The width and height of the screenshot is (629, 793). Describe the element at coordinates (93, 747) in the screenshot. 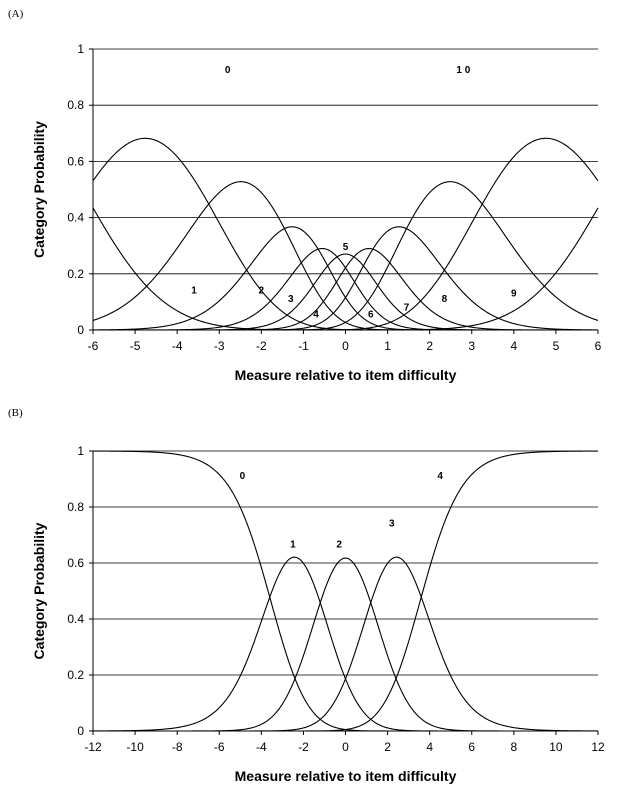

I see `x-tick-label: -12` at that location.